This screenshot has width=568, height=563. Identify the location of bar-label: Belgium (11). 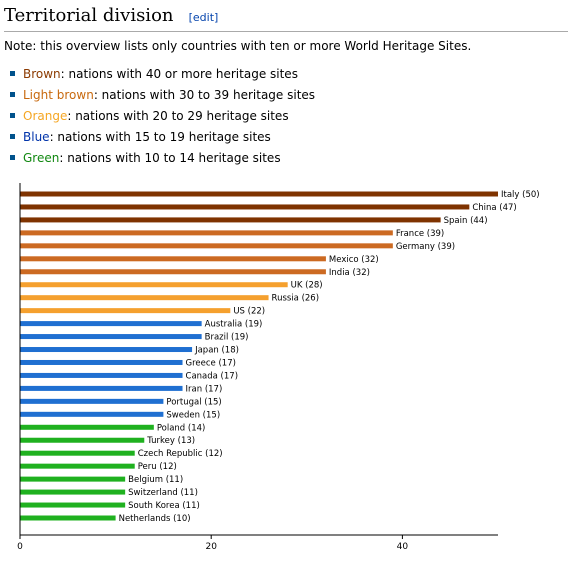
(155, 480).